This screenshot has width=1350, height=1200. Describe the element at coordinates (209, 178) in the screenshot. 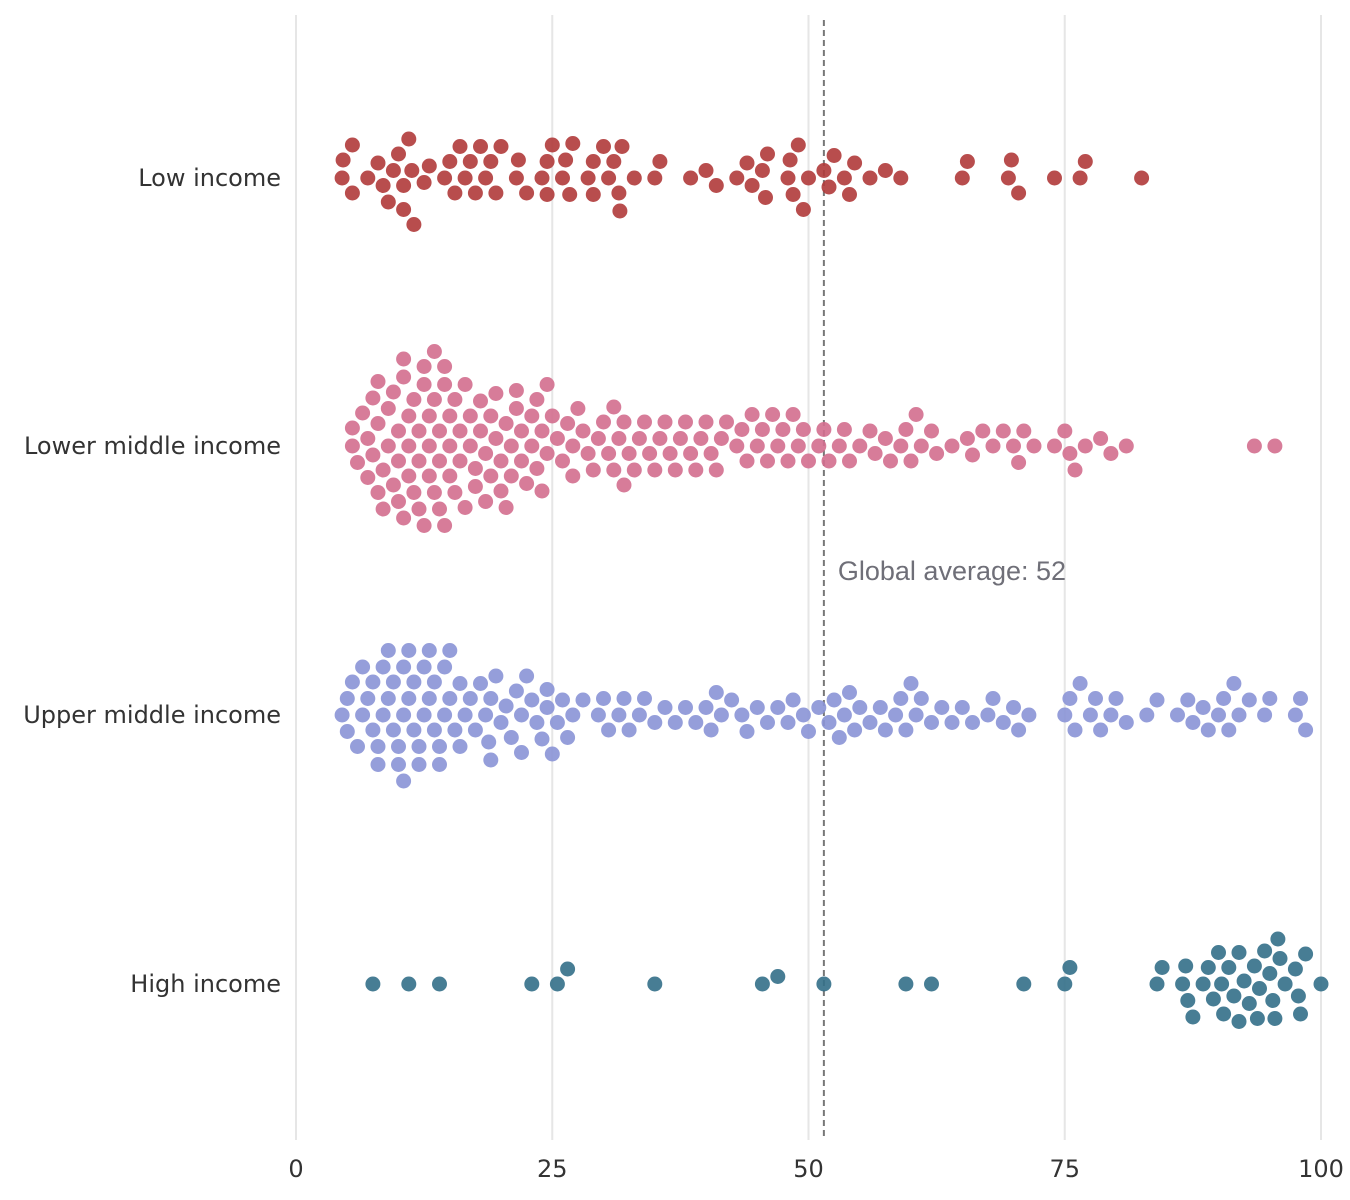

I see `category-label-low-income: Low income` at that location.